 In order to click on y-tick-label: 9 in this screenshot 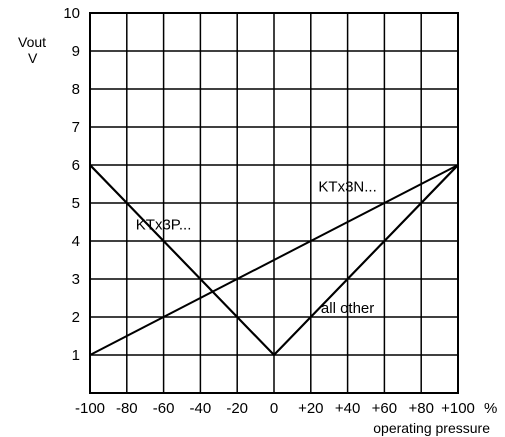, I will do `click(76, 51)`.